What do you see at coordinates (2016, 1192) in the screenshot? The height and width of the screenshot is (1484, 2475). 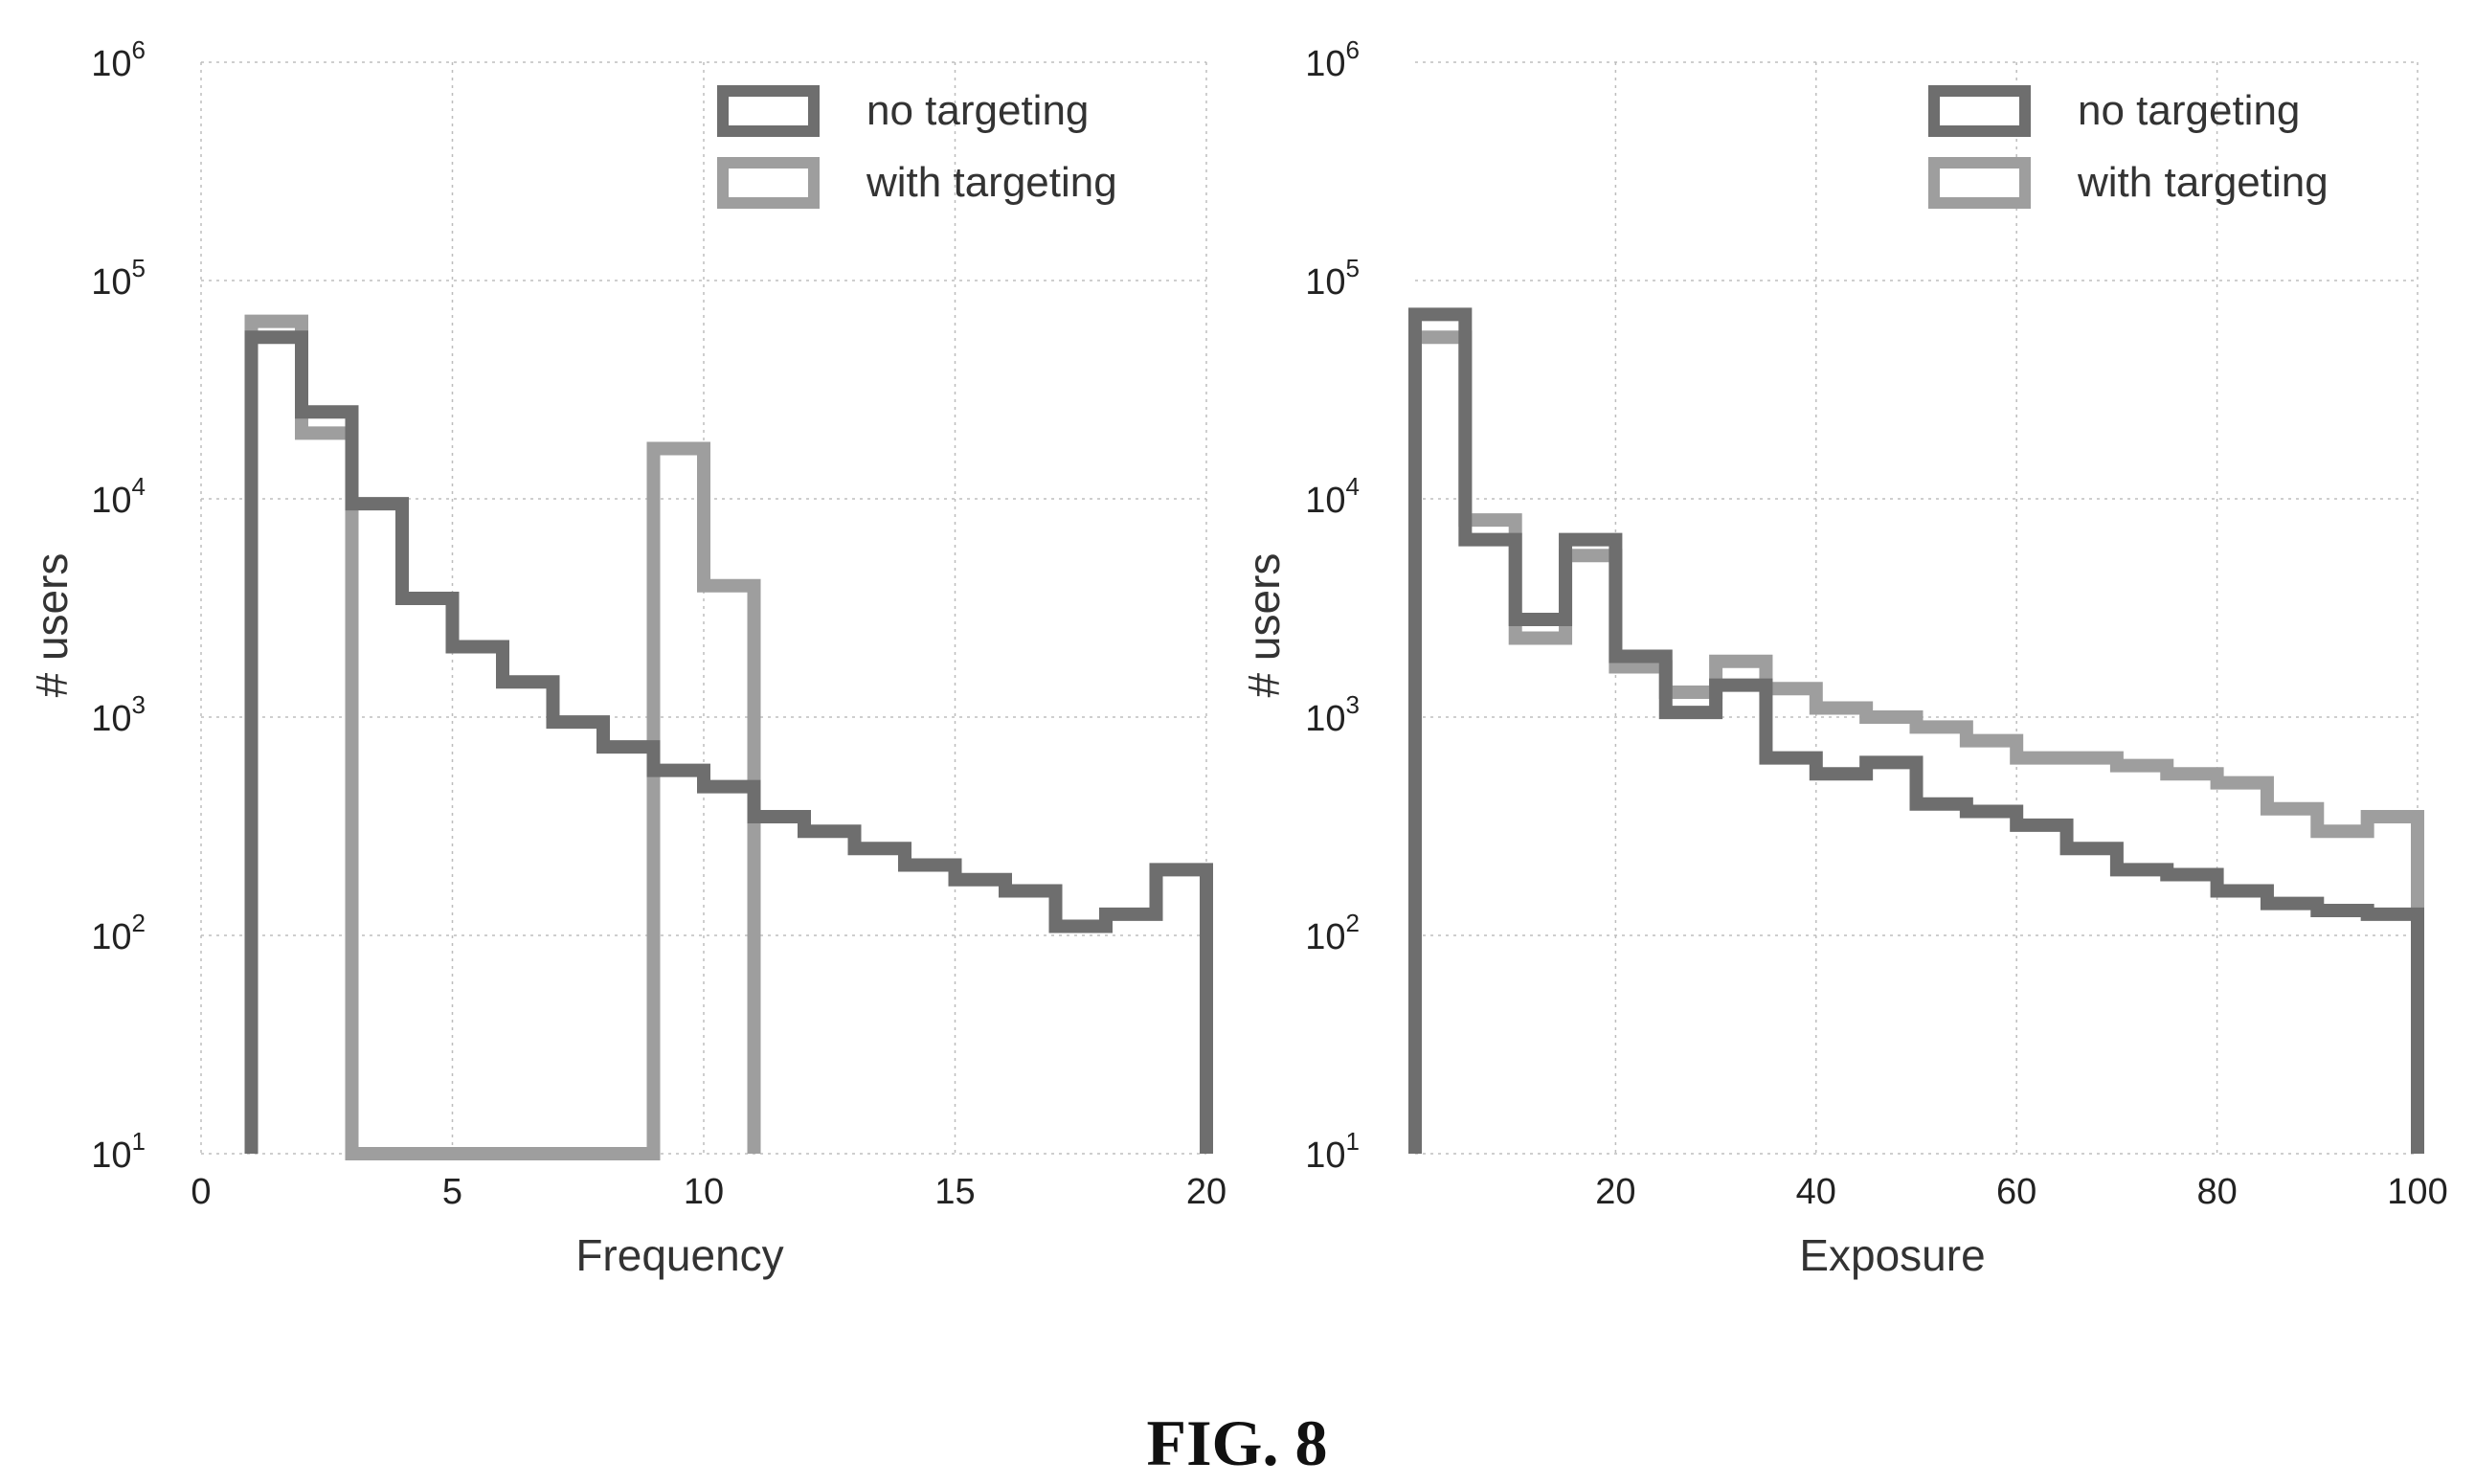 I see `x-tick-label: 60` at bounding box center [2016, 1192].